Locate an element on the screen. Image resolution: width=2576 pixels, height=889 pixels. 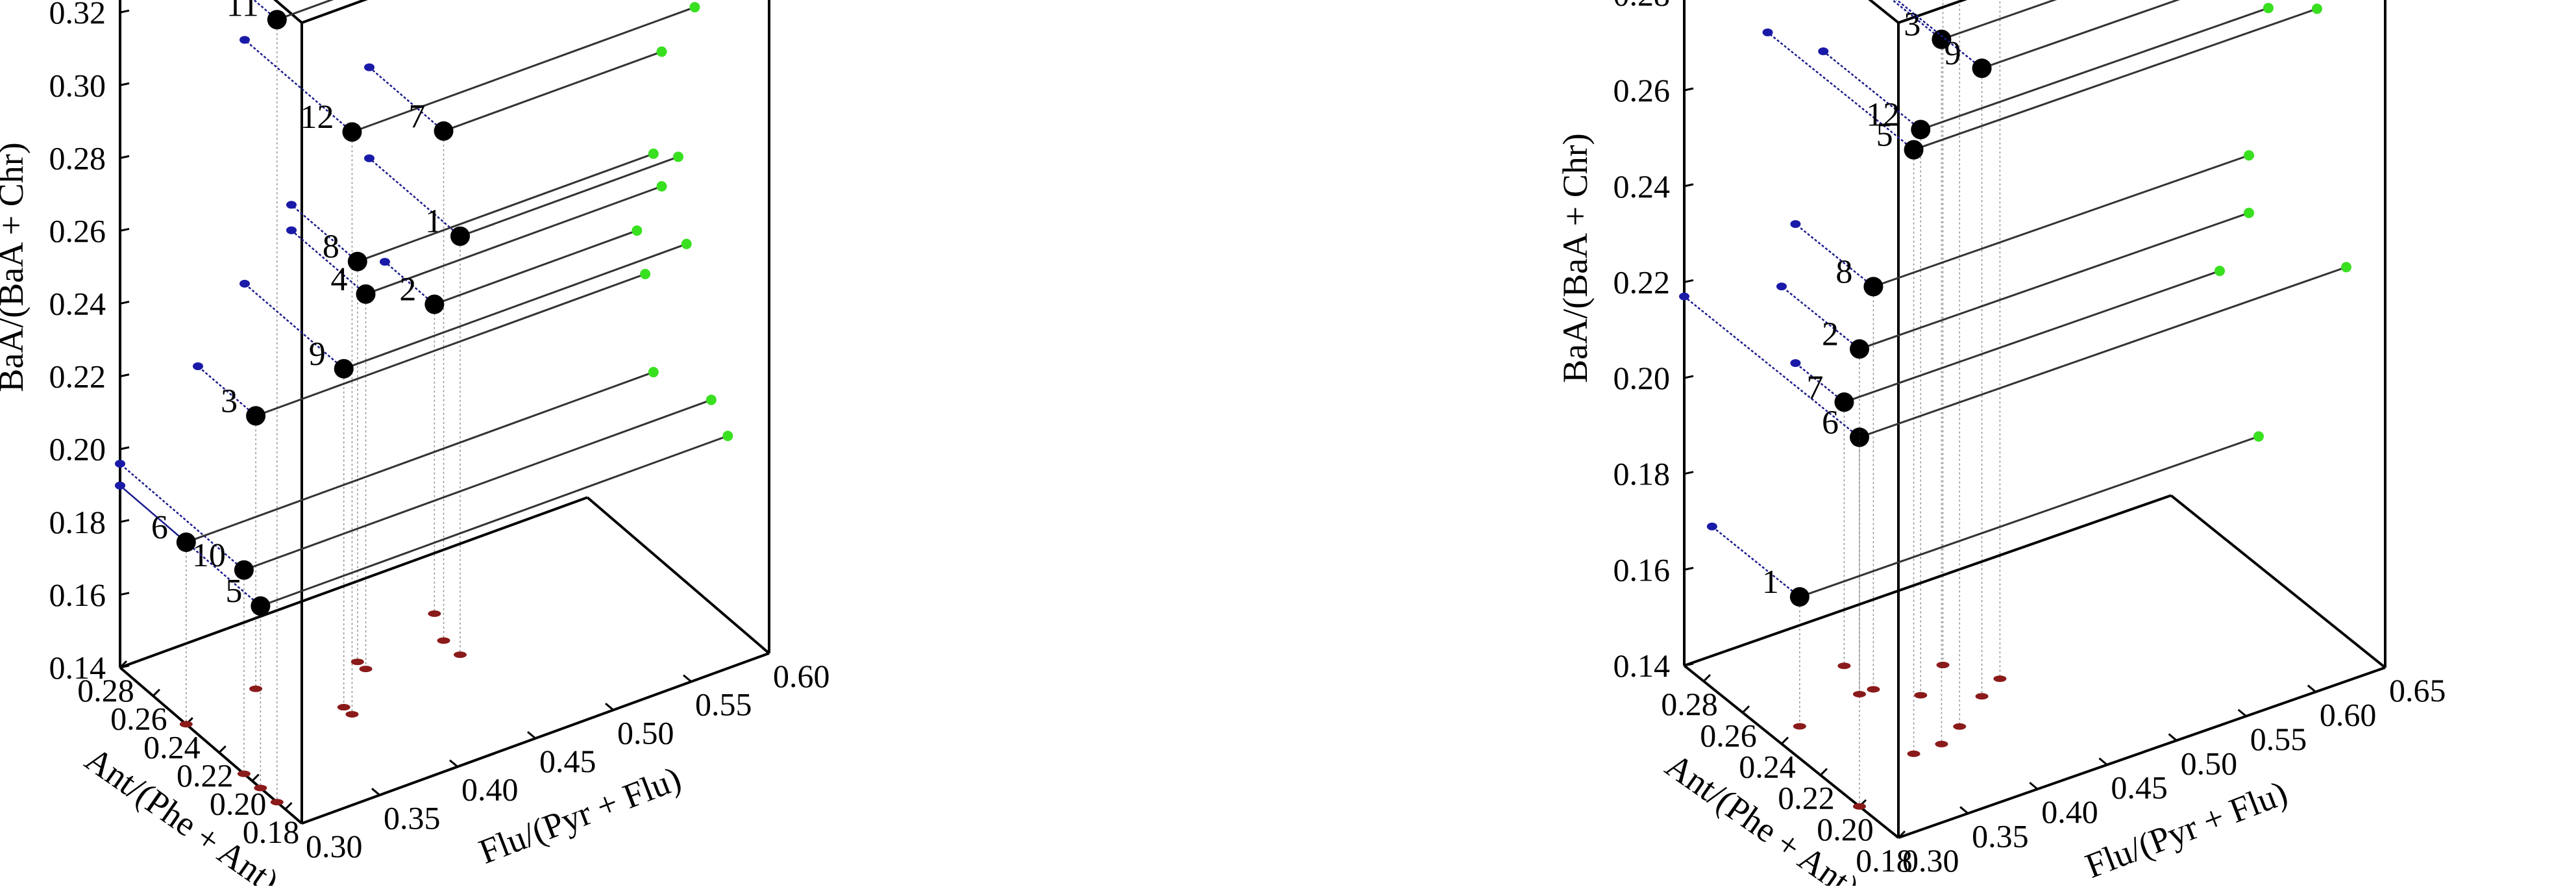
point-label: 3 is located at coordinates (229, 401).